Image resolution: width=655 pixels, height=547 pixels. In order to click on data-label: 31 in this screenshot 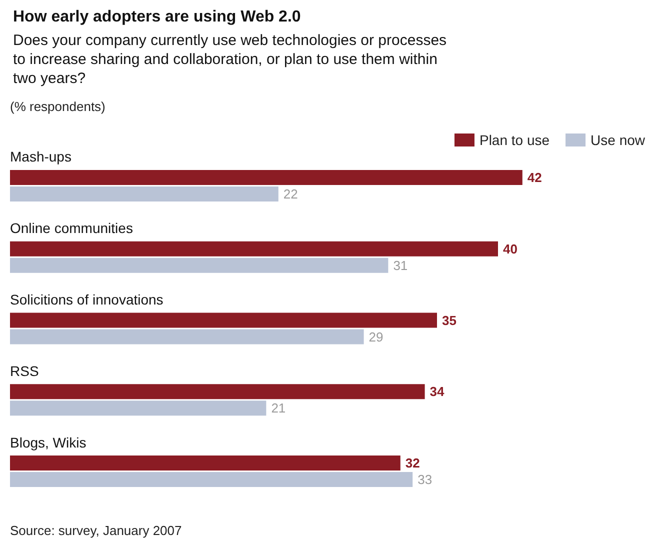, I will do `click(400, 265)`.